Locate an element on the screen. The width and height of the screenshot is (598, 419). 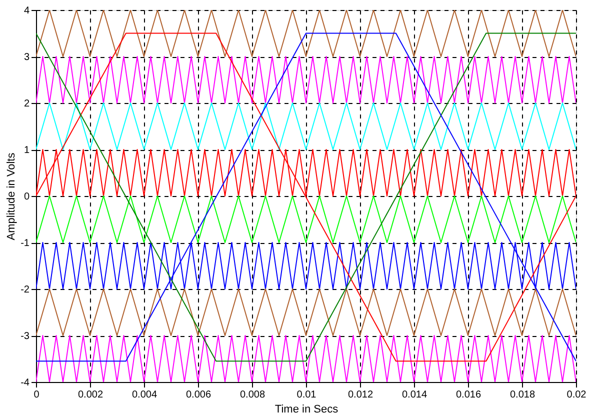
y-tick-label: 4 is located at coordinates (27, 11).